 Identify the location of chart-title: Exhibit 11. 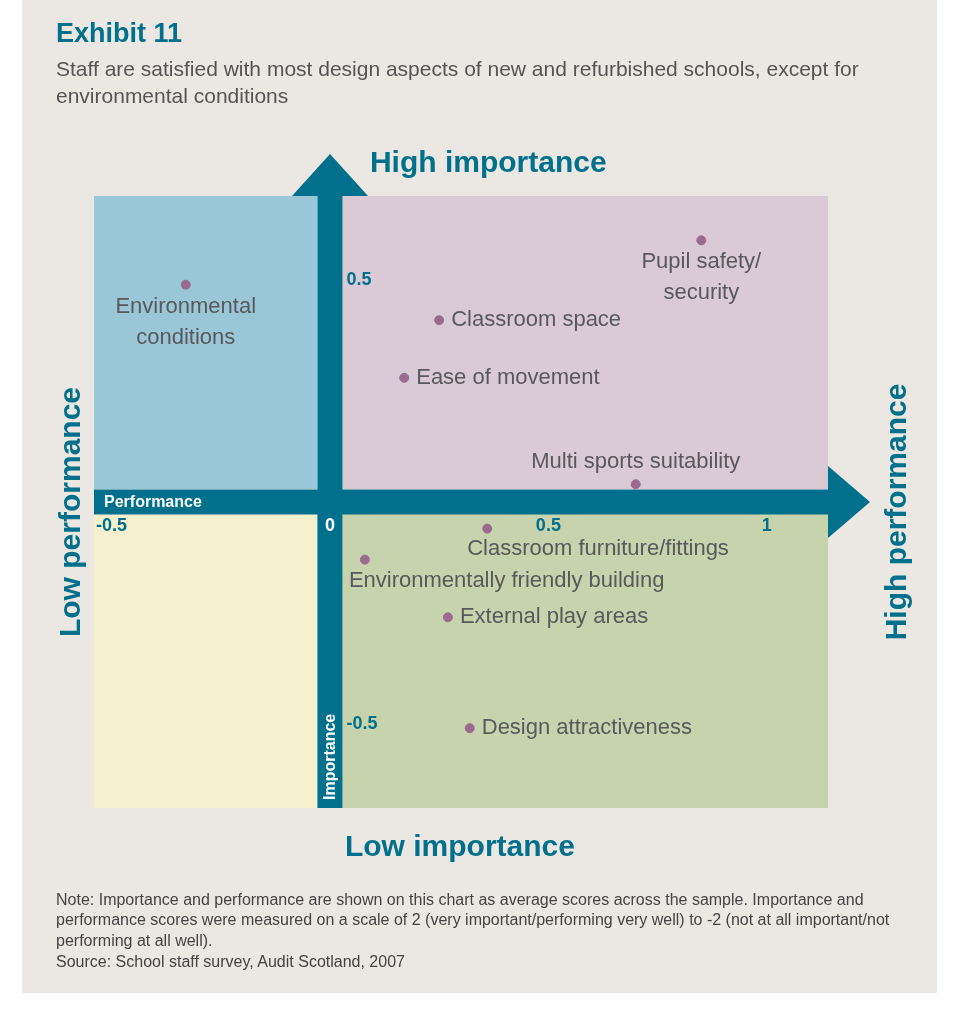
(120, 33).